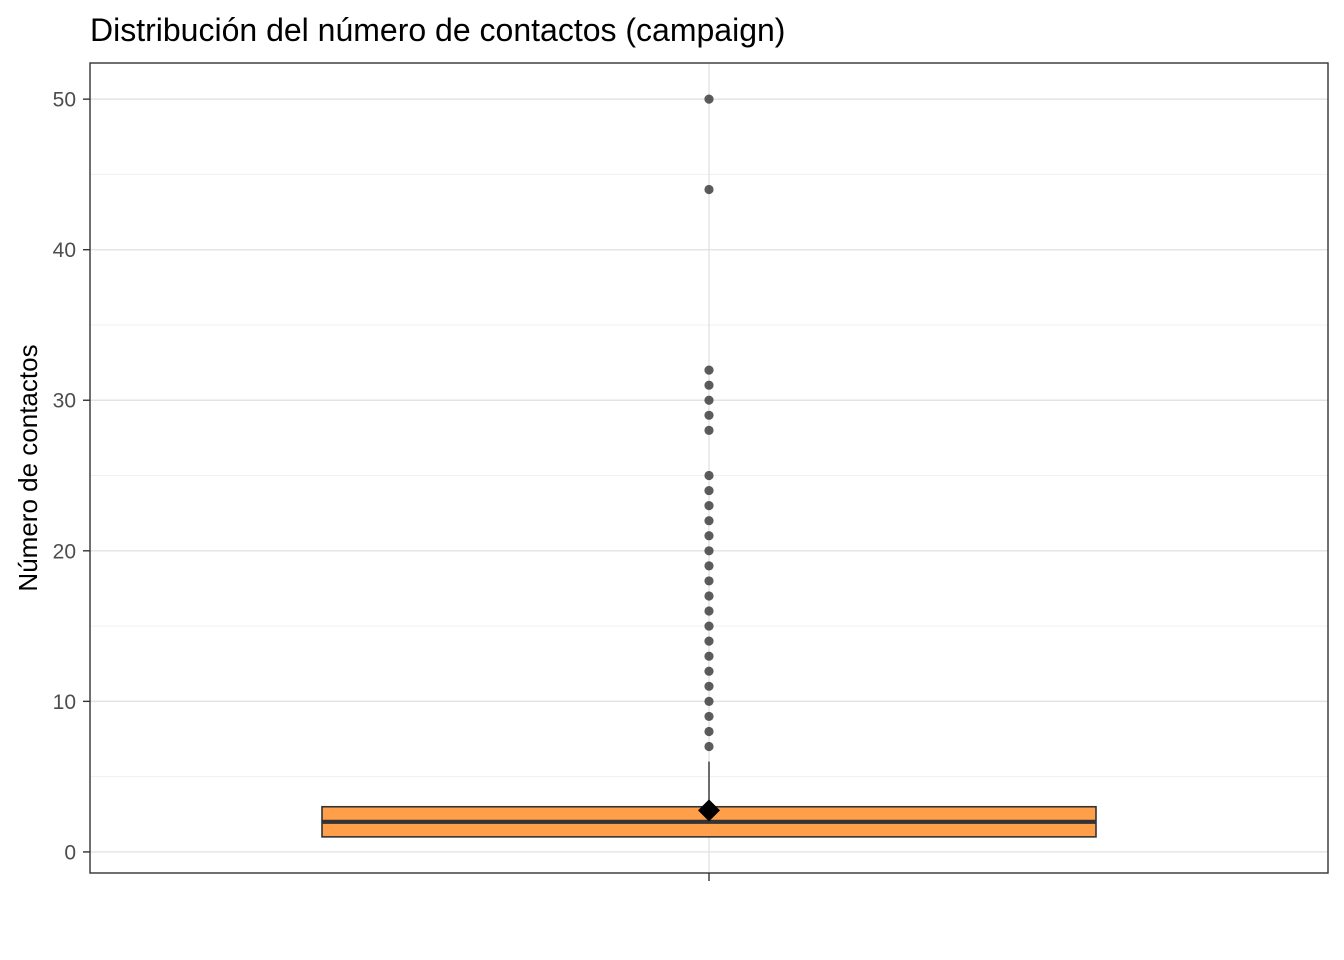 The width and height of the screenshot is (1344, 960). What do you see at coordinates (709, 423) in the screenshot?
I see `outlier-points` at bounding box center [709, 423].